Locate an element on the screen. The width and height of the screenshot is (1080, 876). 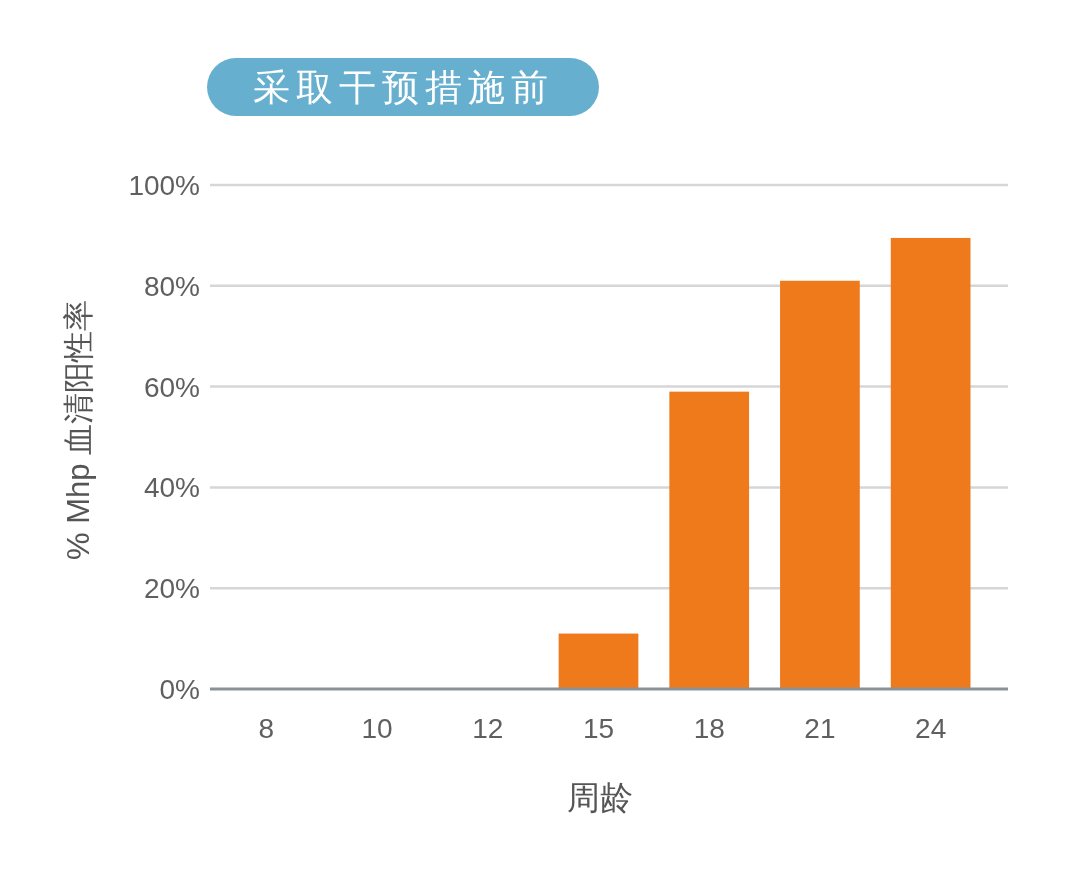
chart-title: 采取干预措施前 is located at coordinates (403, 87).